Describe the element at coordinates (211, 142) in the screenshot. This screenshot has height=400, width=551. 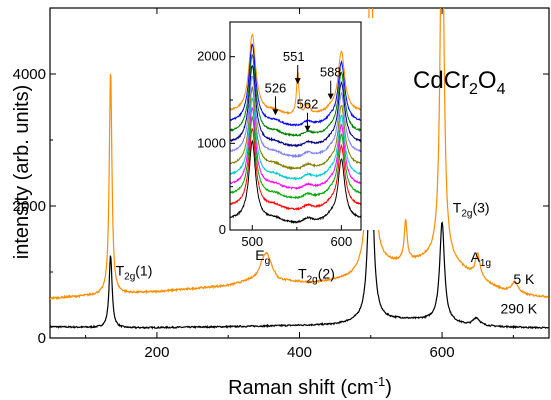
I see `inset-y-tick-label: 1000` at that location.